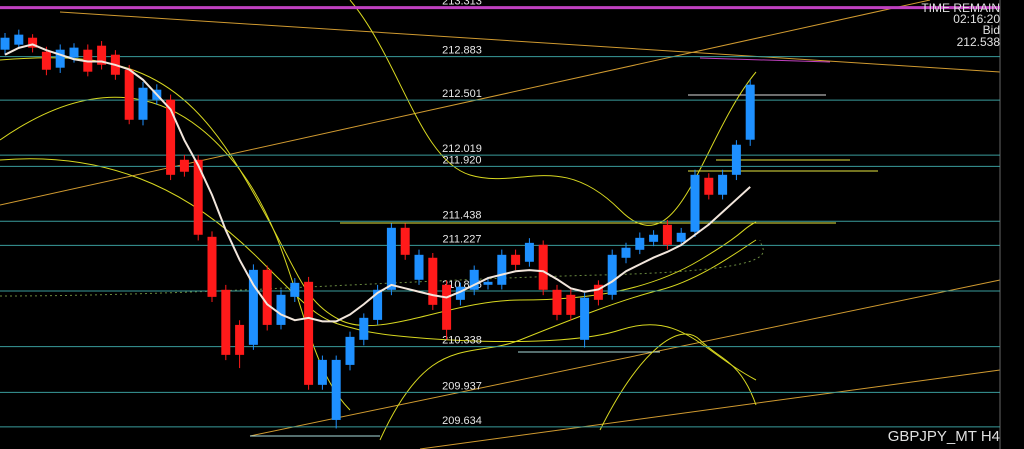 The width and height of the screenshot is (1024, 449). Describe the element at coordinates (462, 4) in the screenshot. I see `level-label: 213.313` at that location.